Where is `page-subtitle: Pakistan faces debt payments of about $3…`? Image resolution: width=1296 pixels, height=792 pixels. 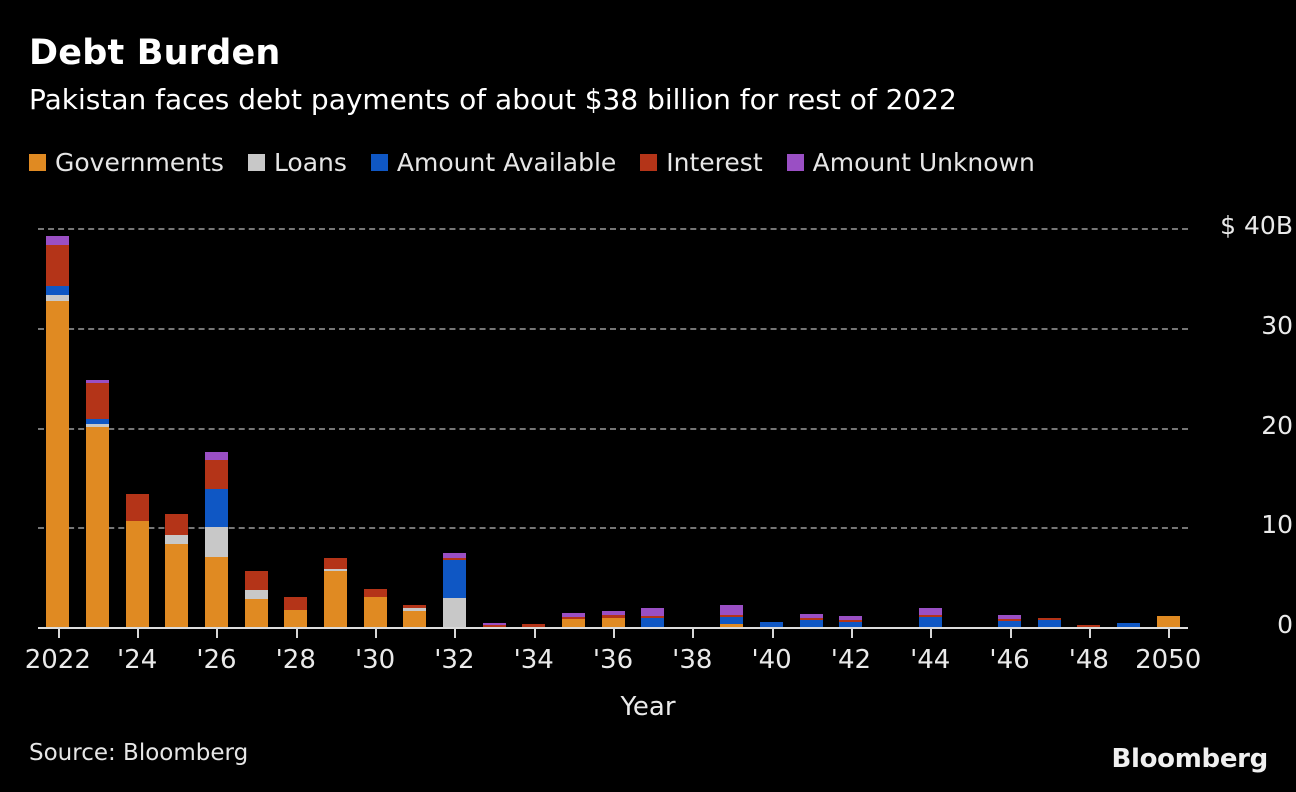
page-subtitle: Pakistan faces debt payments of about $3… is located at coordinates (493, 99).